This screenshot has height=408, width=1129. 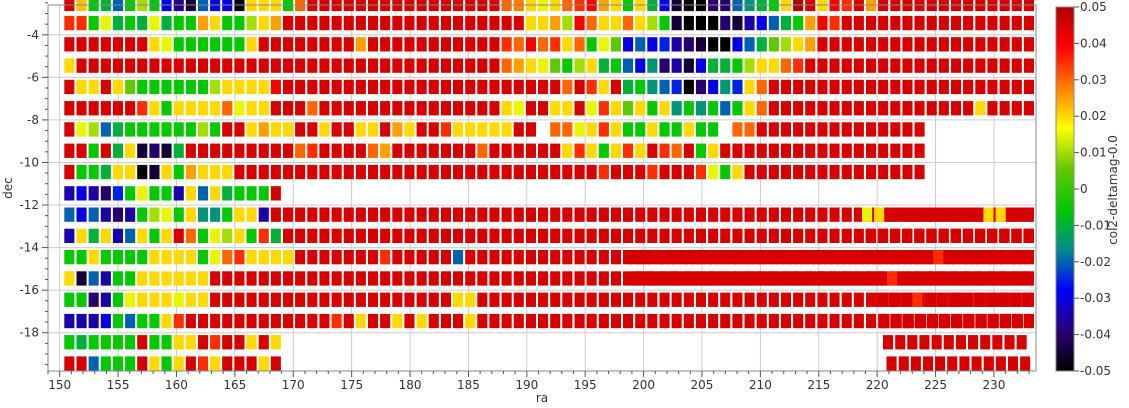 I want to click on x-tick-label: 170, so click(x=293, y=385).